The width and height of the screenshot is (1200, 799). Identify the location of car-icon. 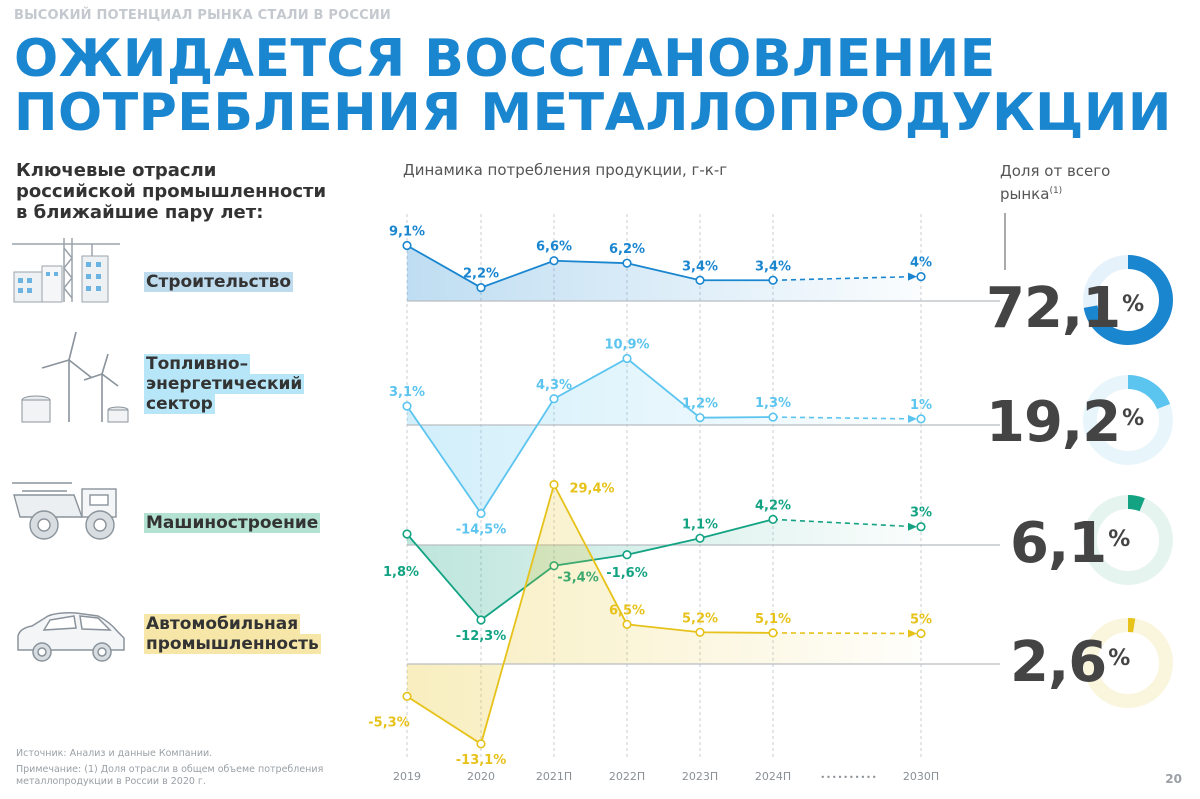
(71, 637).